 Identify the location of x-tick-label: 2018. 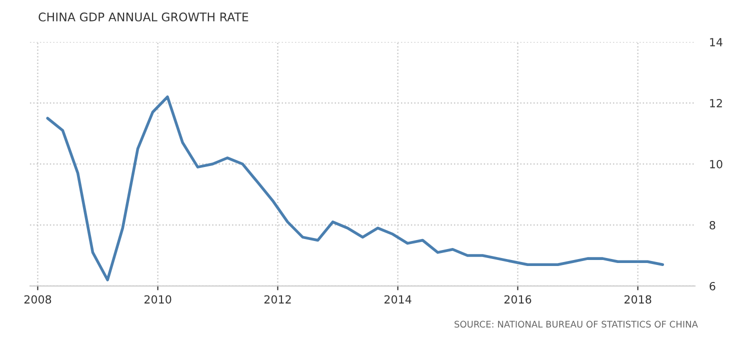
(638, 299).